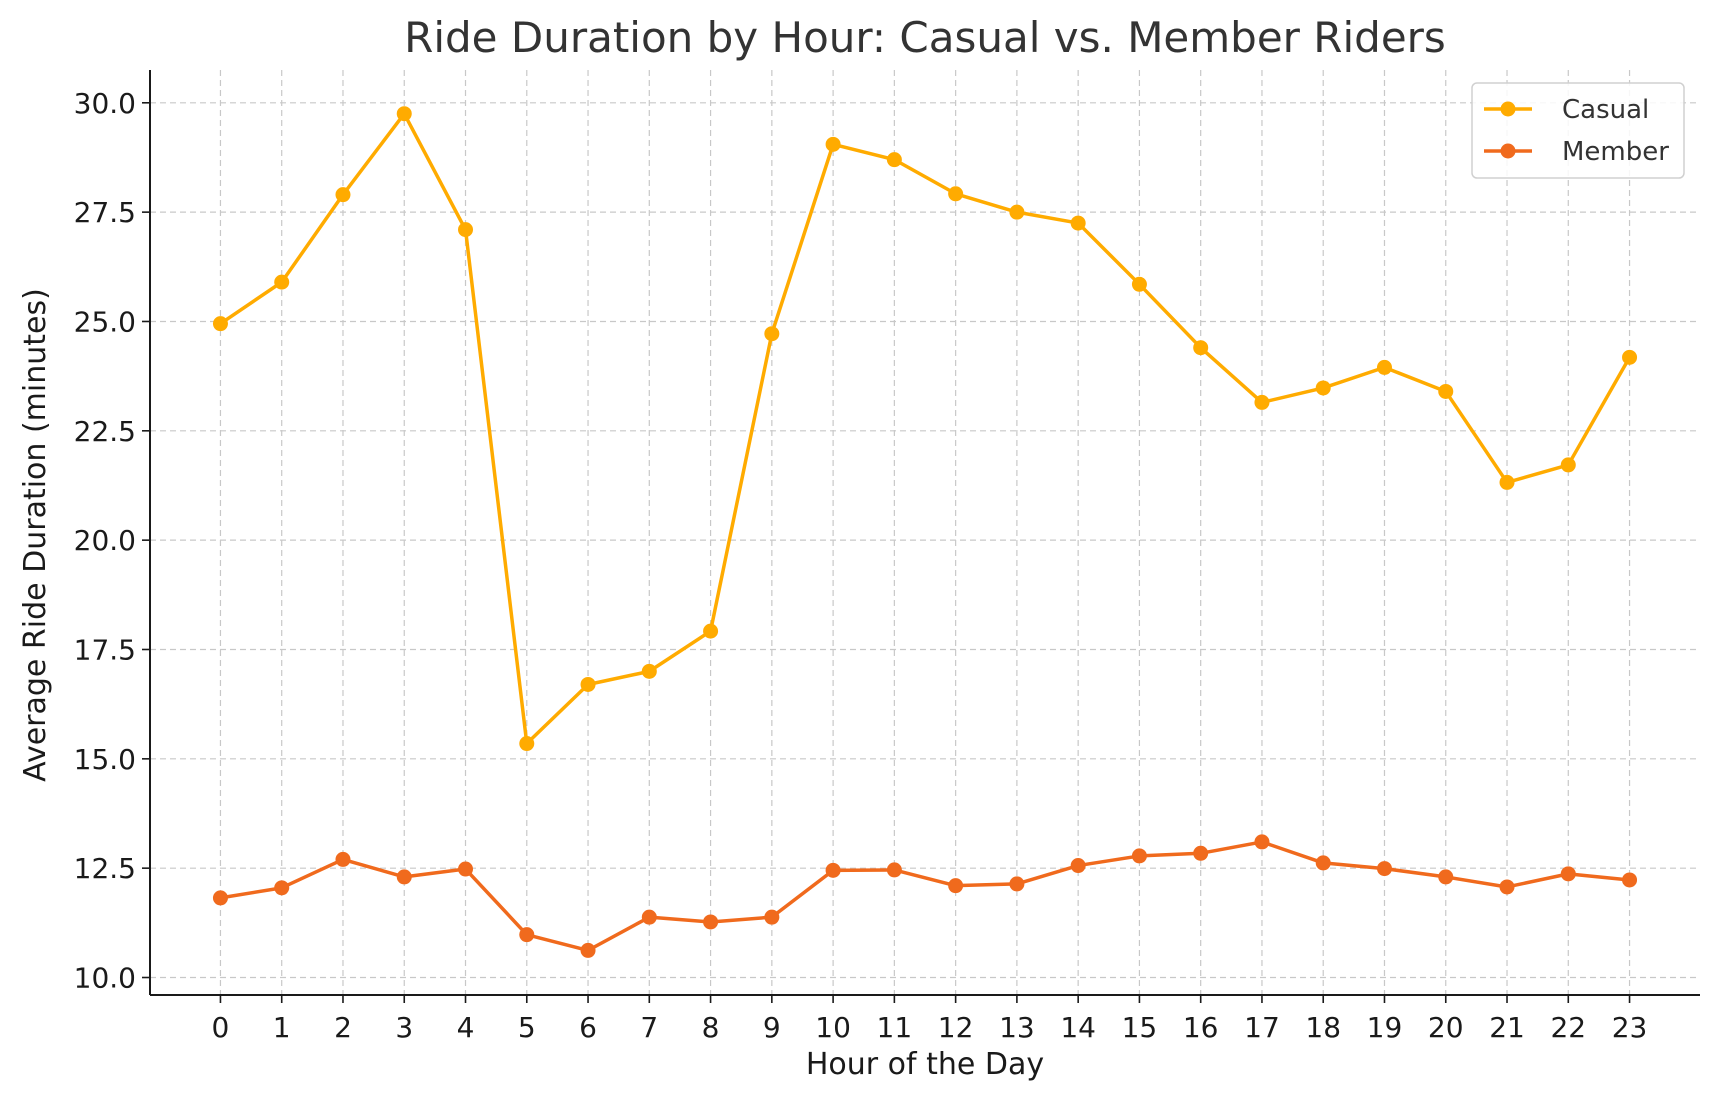 The height and width of the screenshot is (1101, 1718). I want to click on x-tick-label: 9, so click(772, 1027).